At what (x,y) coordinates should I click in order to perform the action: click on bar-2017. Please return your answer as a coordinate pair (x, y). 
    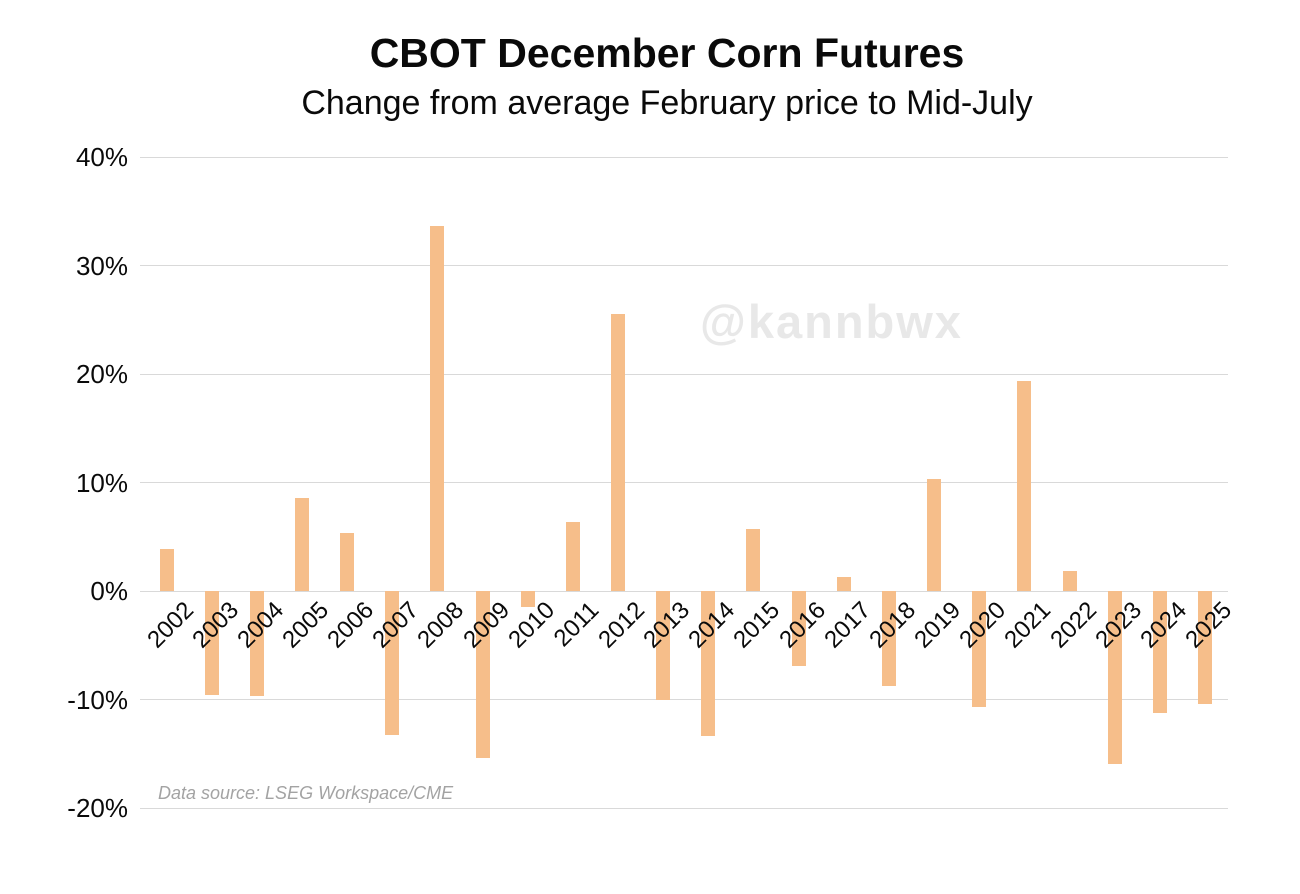
    Looking at the image, I should click on (843, 583).